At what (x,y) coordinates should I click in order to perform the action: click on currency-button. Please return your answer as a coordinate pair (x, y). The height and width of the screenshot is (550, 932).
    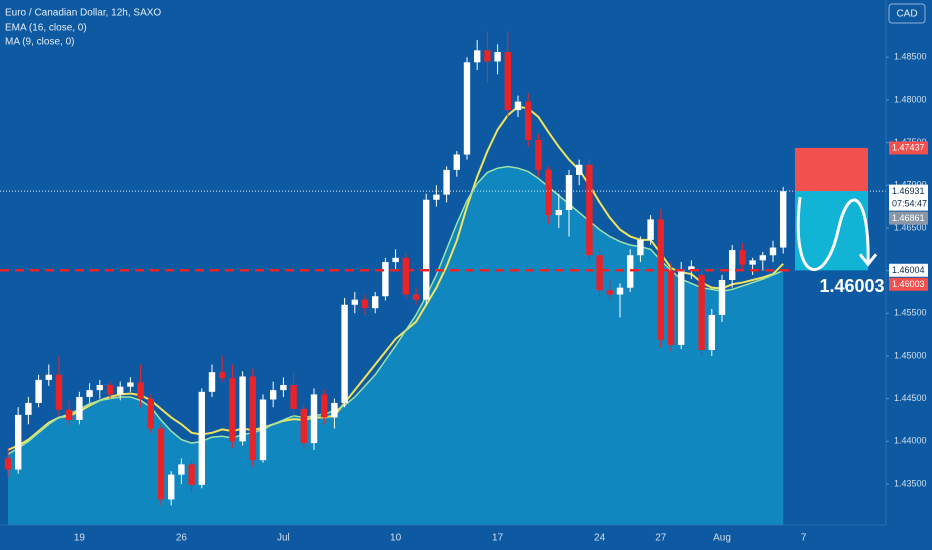
    Looking at the image, I should click on (907, 13).